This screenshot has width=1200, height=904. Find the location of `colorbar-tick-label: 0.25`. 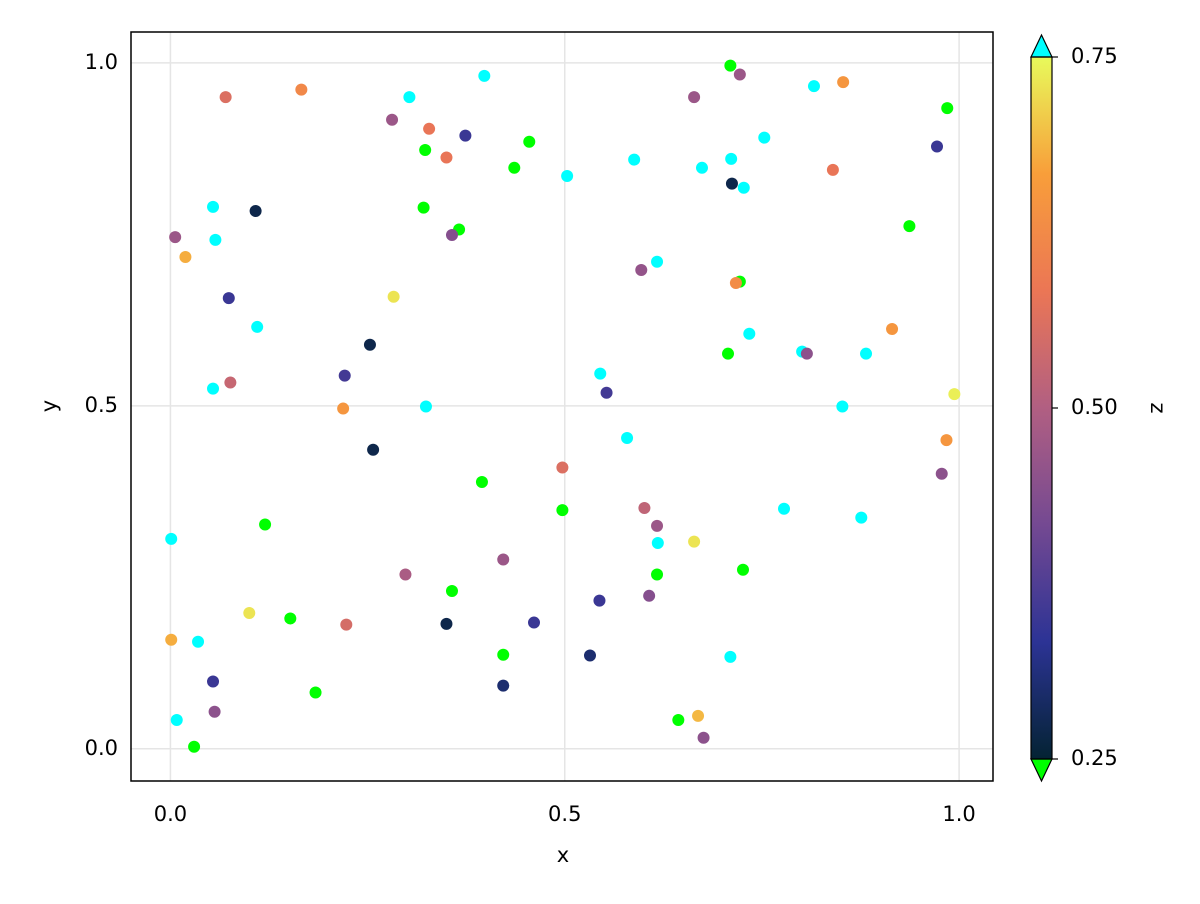

colorbar-tick-label: 0.25 is located at coordinates (1094, 758).